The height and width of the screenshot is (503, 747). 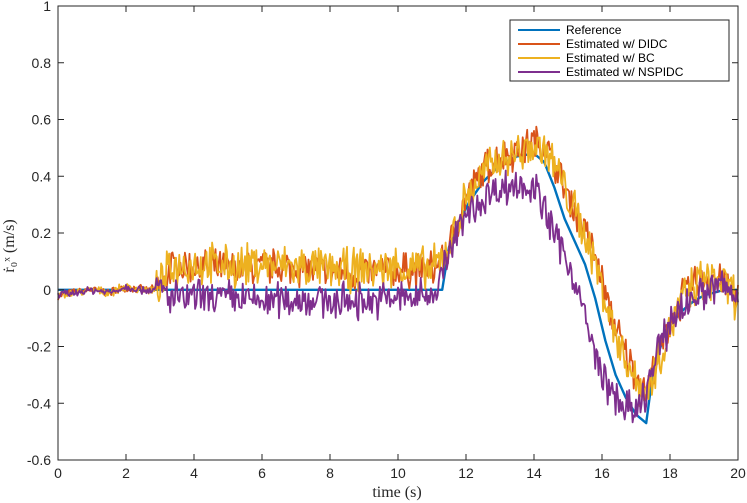 What do you see at coordinates (42, 63) in the screenshot?
I see `y-tick-label: 0.8` at bounding box center [42, 63].